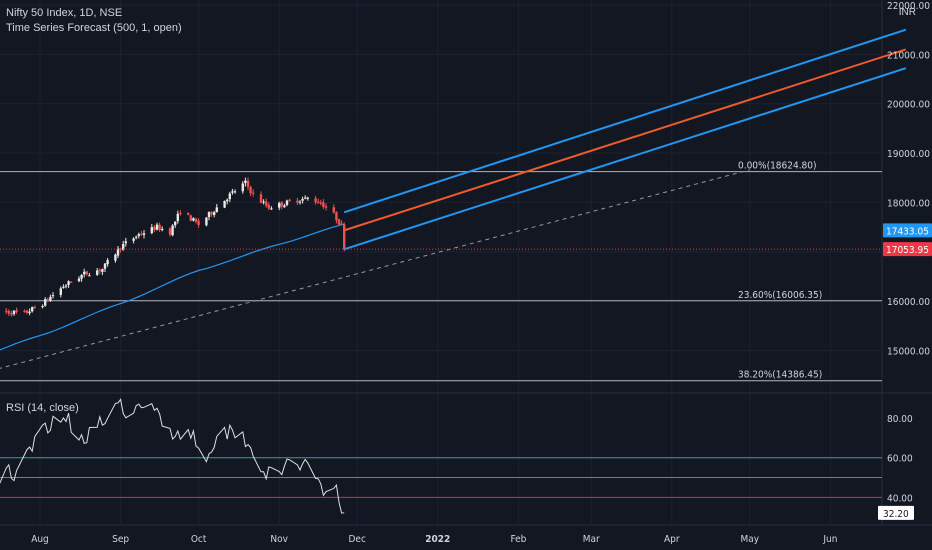 The width and height of the screenshot is (932, 550). Describe the element at coordinates (907, 12) in the screenshot. I see `currency-label: INR` at that location.